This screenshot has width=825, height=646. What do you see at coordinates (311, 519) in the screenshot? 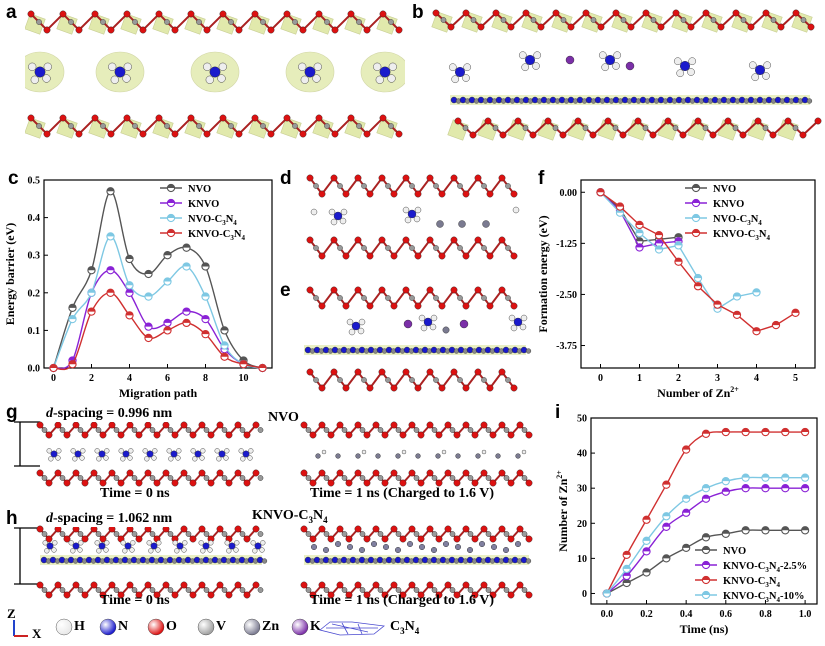
I see `h-mat-sub: 3` at bounding box center [311, 519].